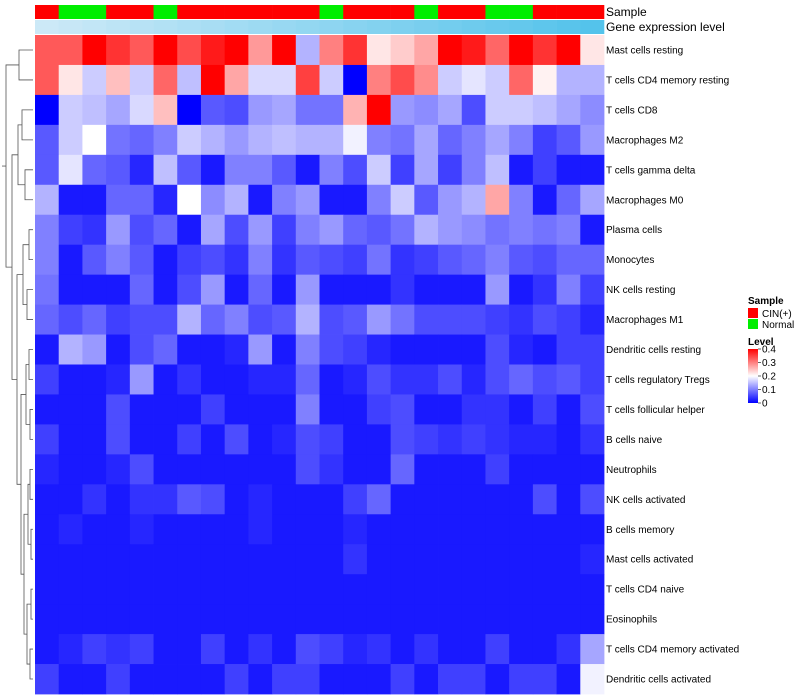 Image resolution: width=800 pixels, height=700 pixels. Describe the element at coordinates (653, 350) in the screenshot. I see `row-label: Dendritic cells resting` at that location.